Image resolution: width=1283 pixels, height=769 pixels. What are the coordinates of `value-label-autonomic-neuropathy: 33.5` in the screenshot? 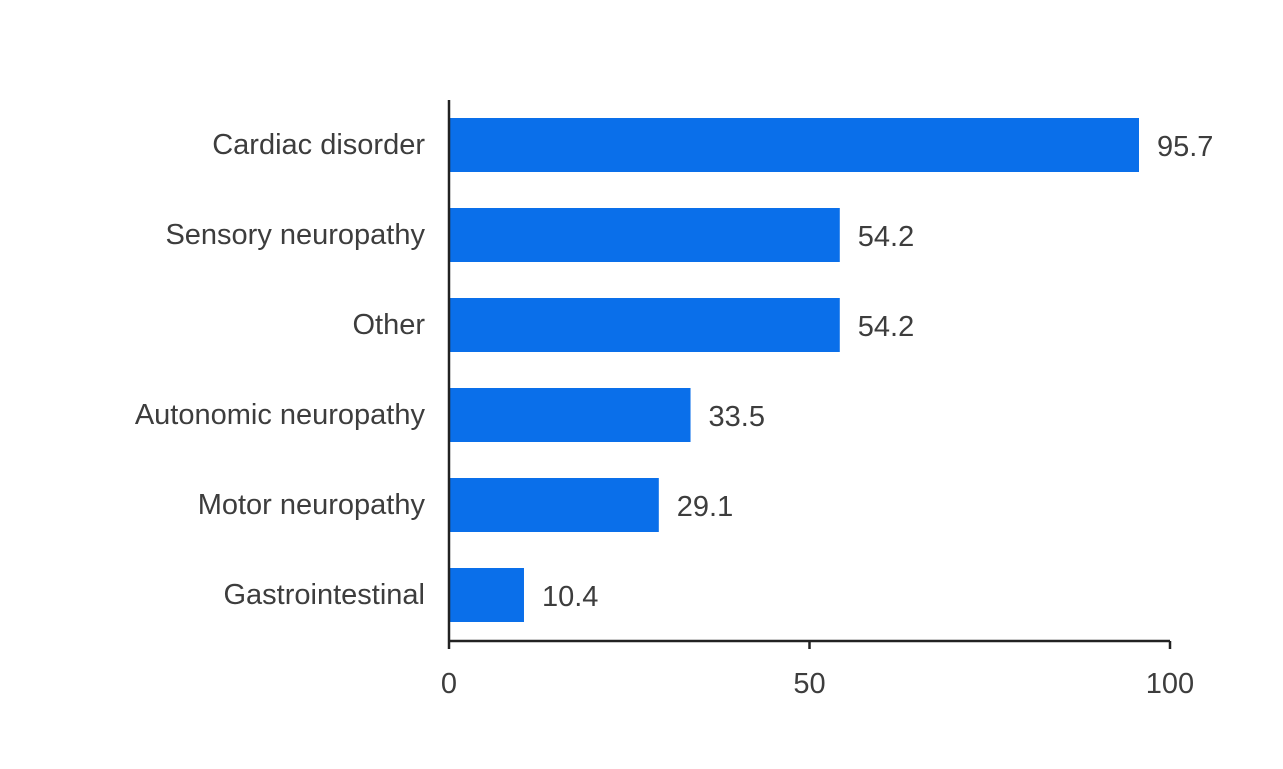 It's located at (737, 417).